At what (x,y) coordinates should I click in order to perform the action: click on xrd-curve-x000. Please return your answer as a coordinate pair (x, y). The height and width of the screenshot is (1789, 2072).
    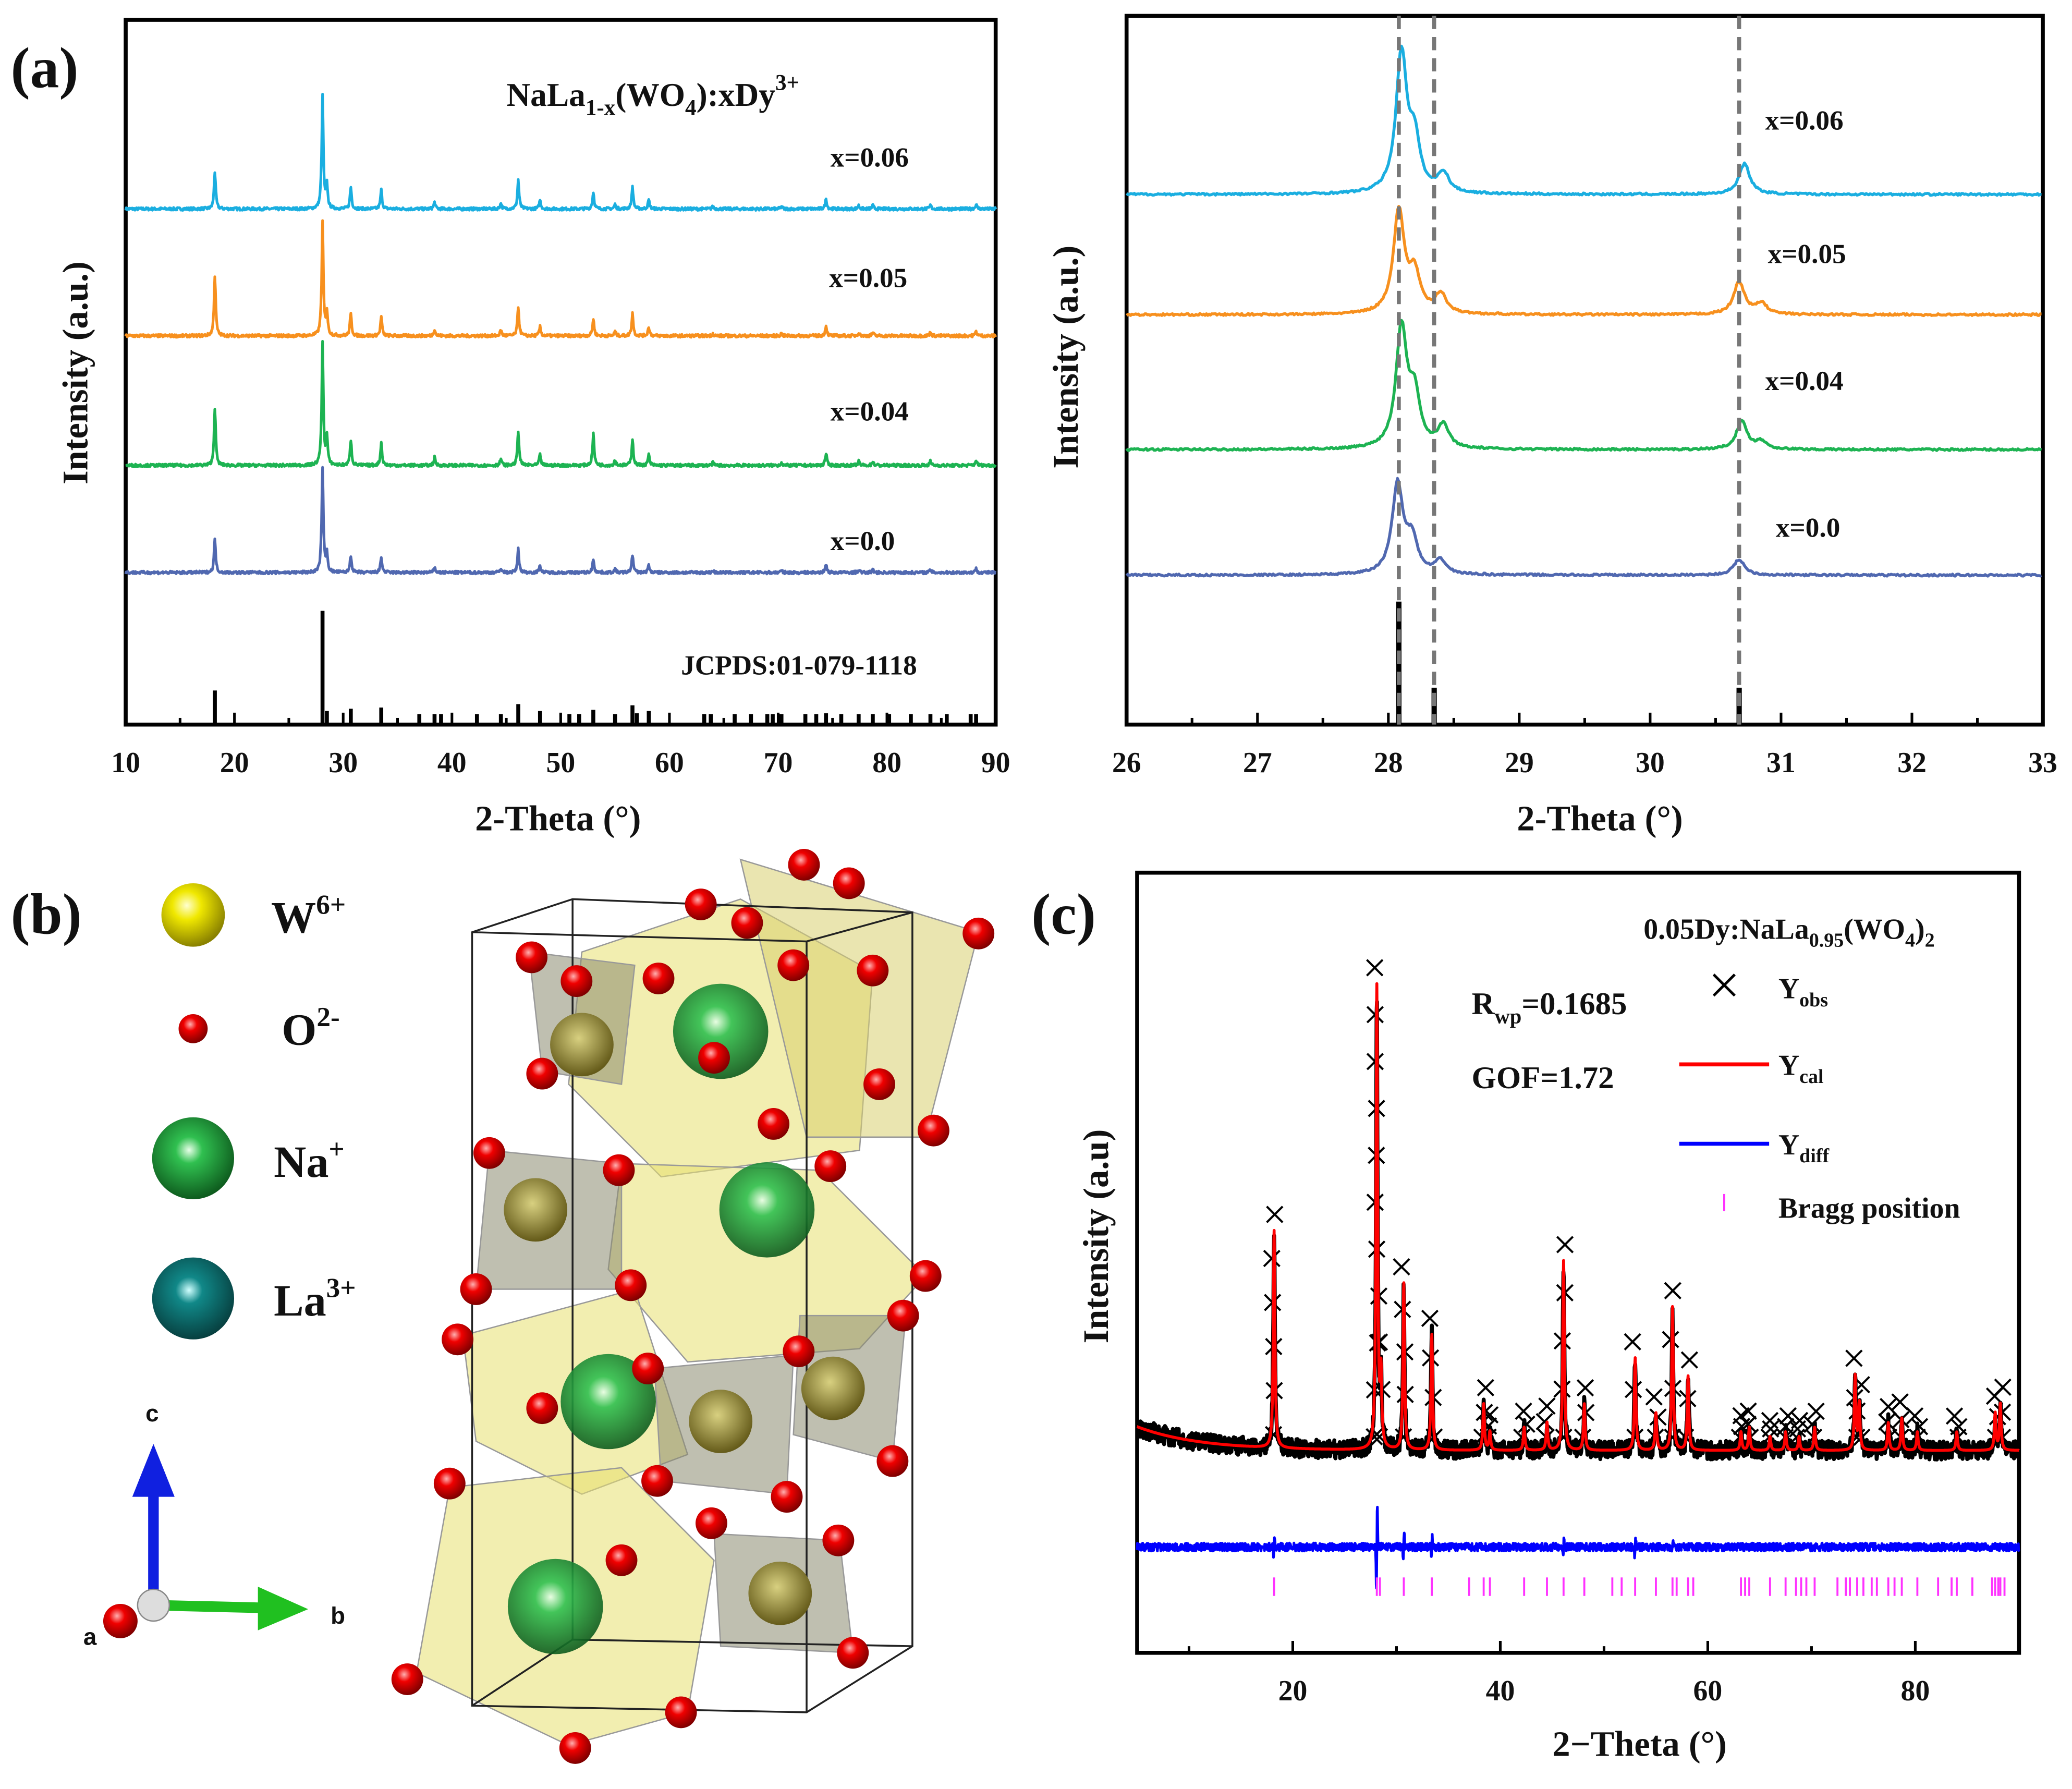
    Looking at the image, I should click on (560, 521).